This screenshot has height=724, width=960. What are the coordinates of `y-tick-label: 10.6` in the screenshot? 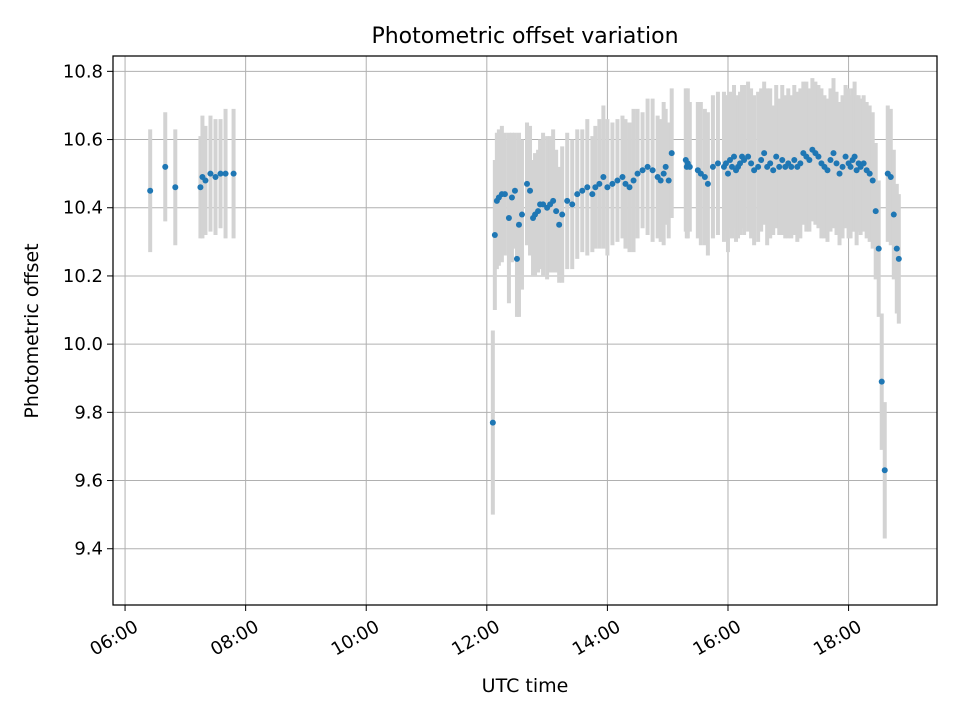 It's located at (83, 140).